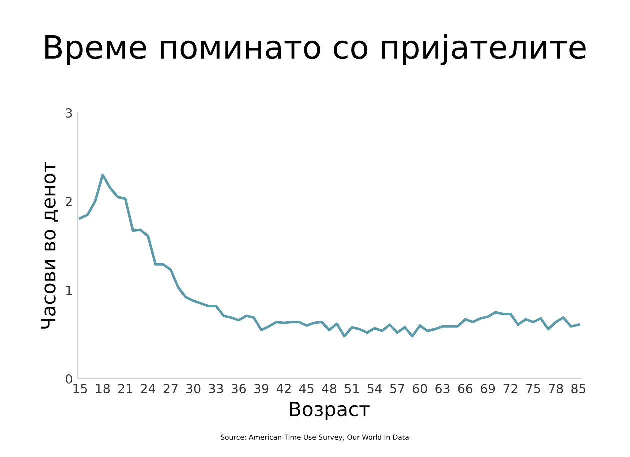 Image resolution: width=630 pixels, height=457 pixels. What do you see at coordinates (216, 389) in the screenshot?
I see `x-tick-label: 33` at bounding box center [216, 389].